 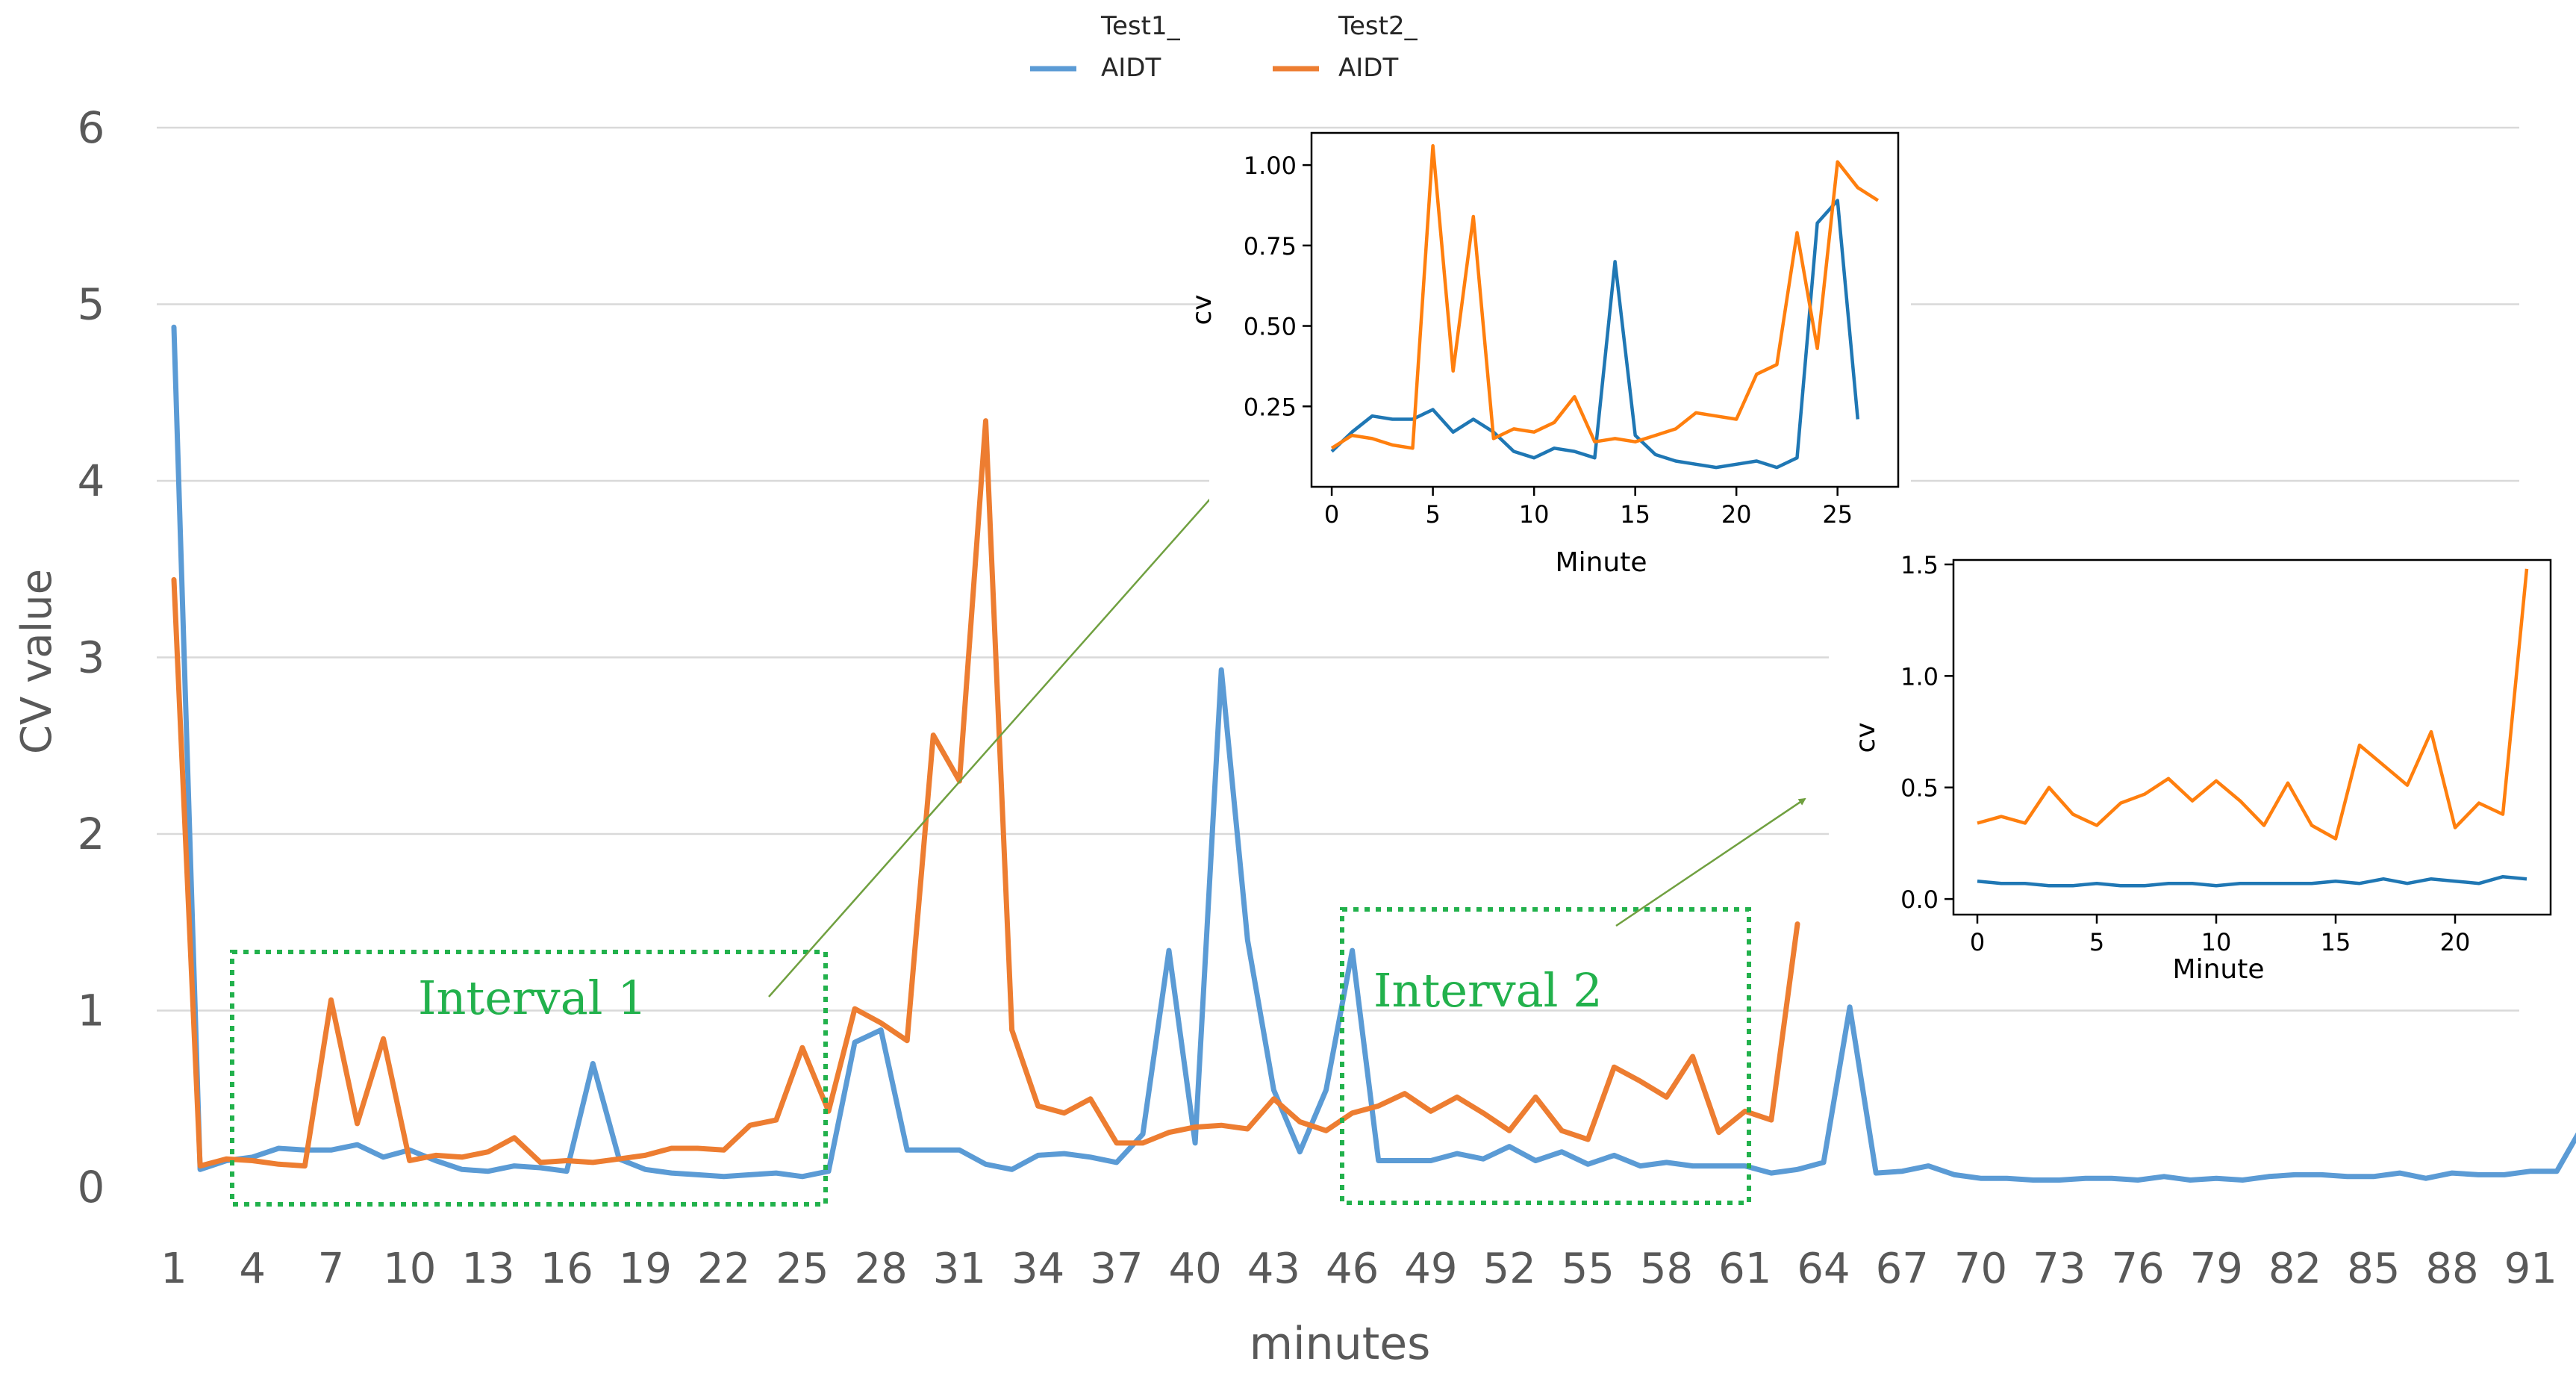 What do you see at coordinates (2451, 1269) in the screenshot?
I see `x-tick-88: 88` at bounding box center [2451, 1269].